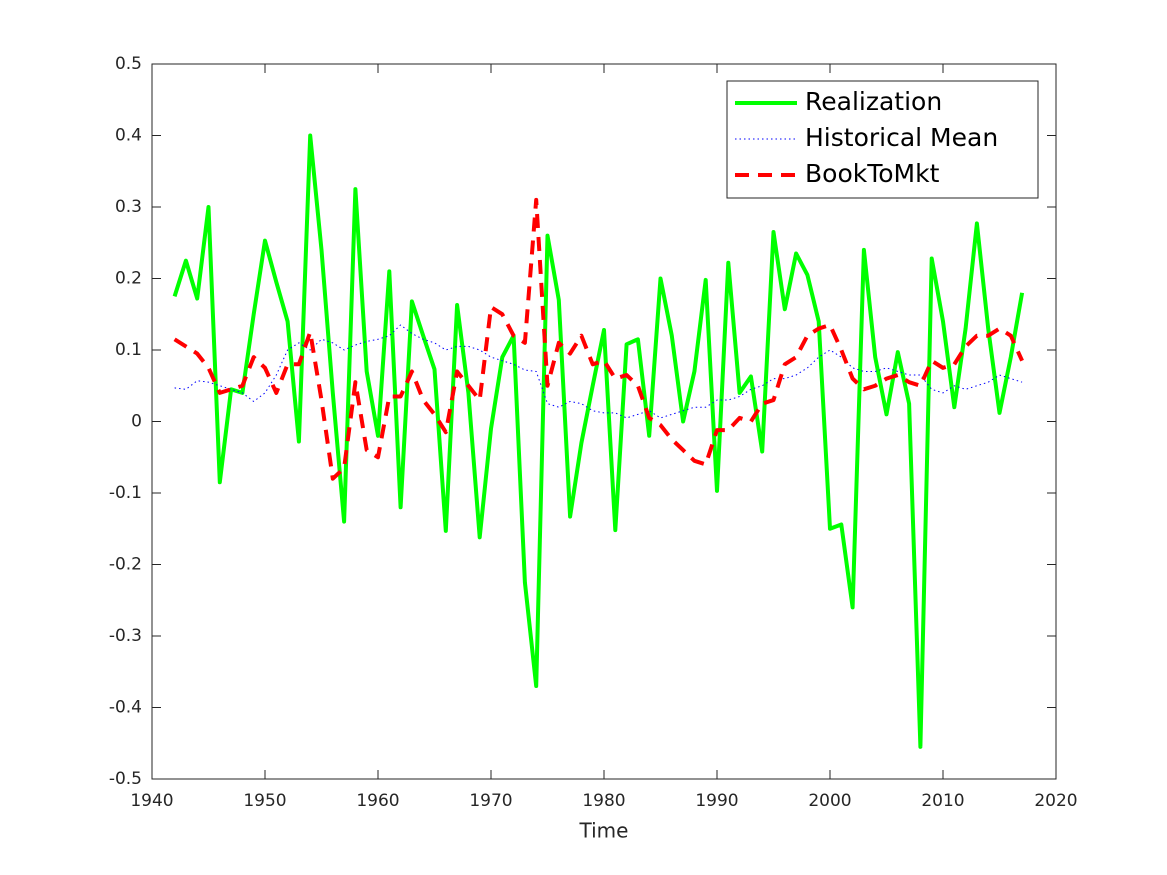 This screenshot has height=875, width=1167. I want to click on x-tick-label: 1950, so click(264, 801).